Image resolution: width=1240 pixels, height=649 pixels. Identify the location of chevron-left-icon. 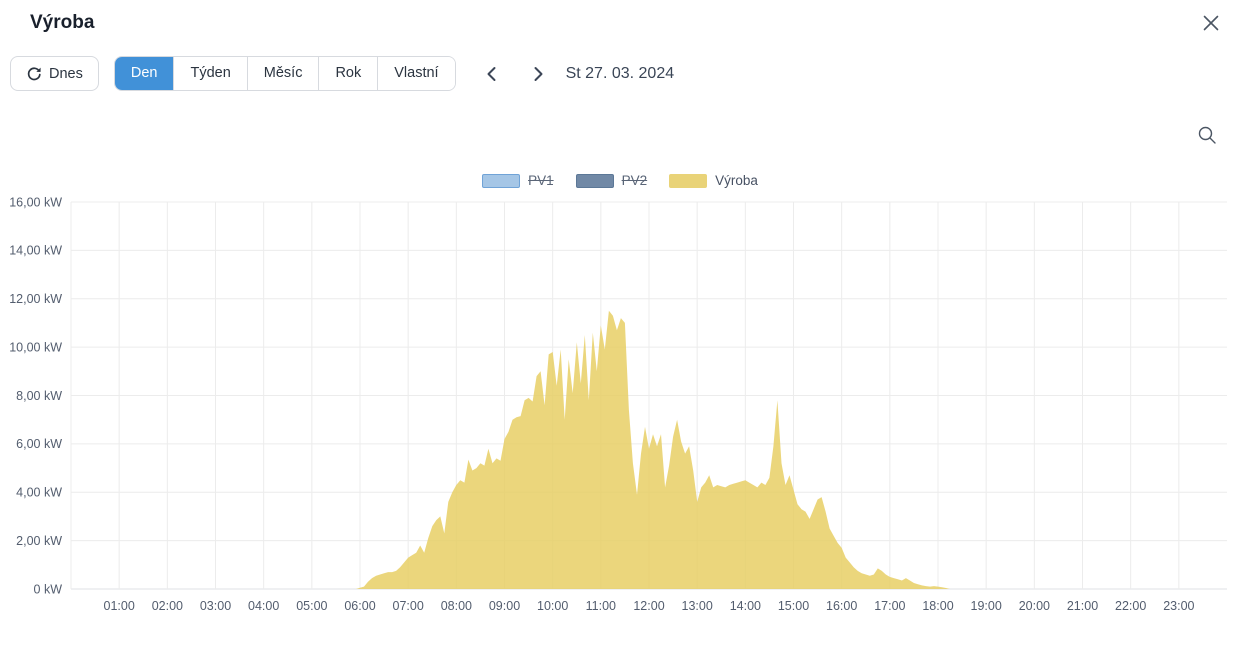
(491, 73).